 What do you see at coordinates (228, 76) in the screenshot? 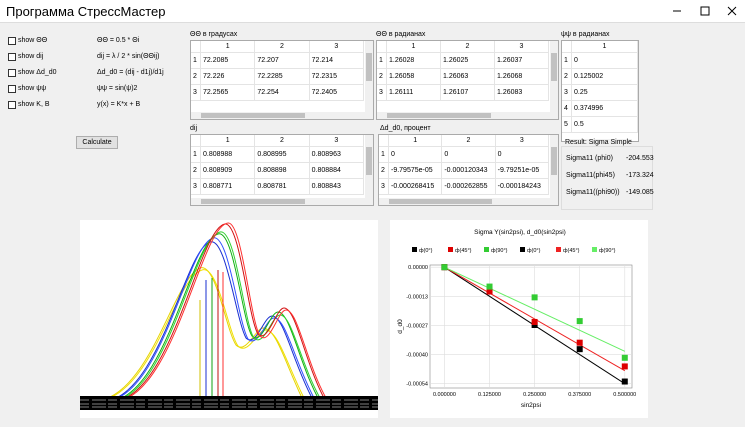
I see `cell: 72.226` at bounding box center [228, 76].